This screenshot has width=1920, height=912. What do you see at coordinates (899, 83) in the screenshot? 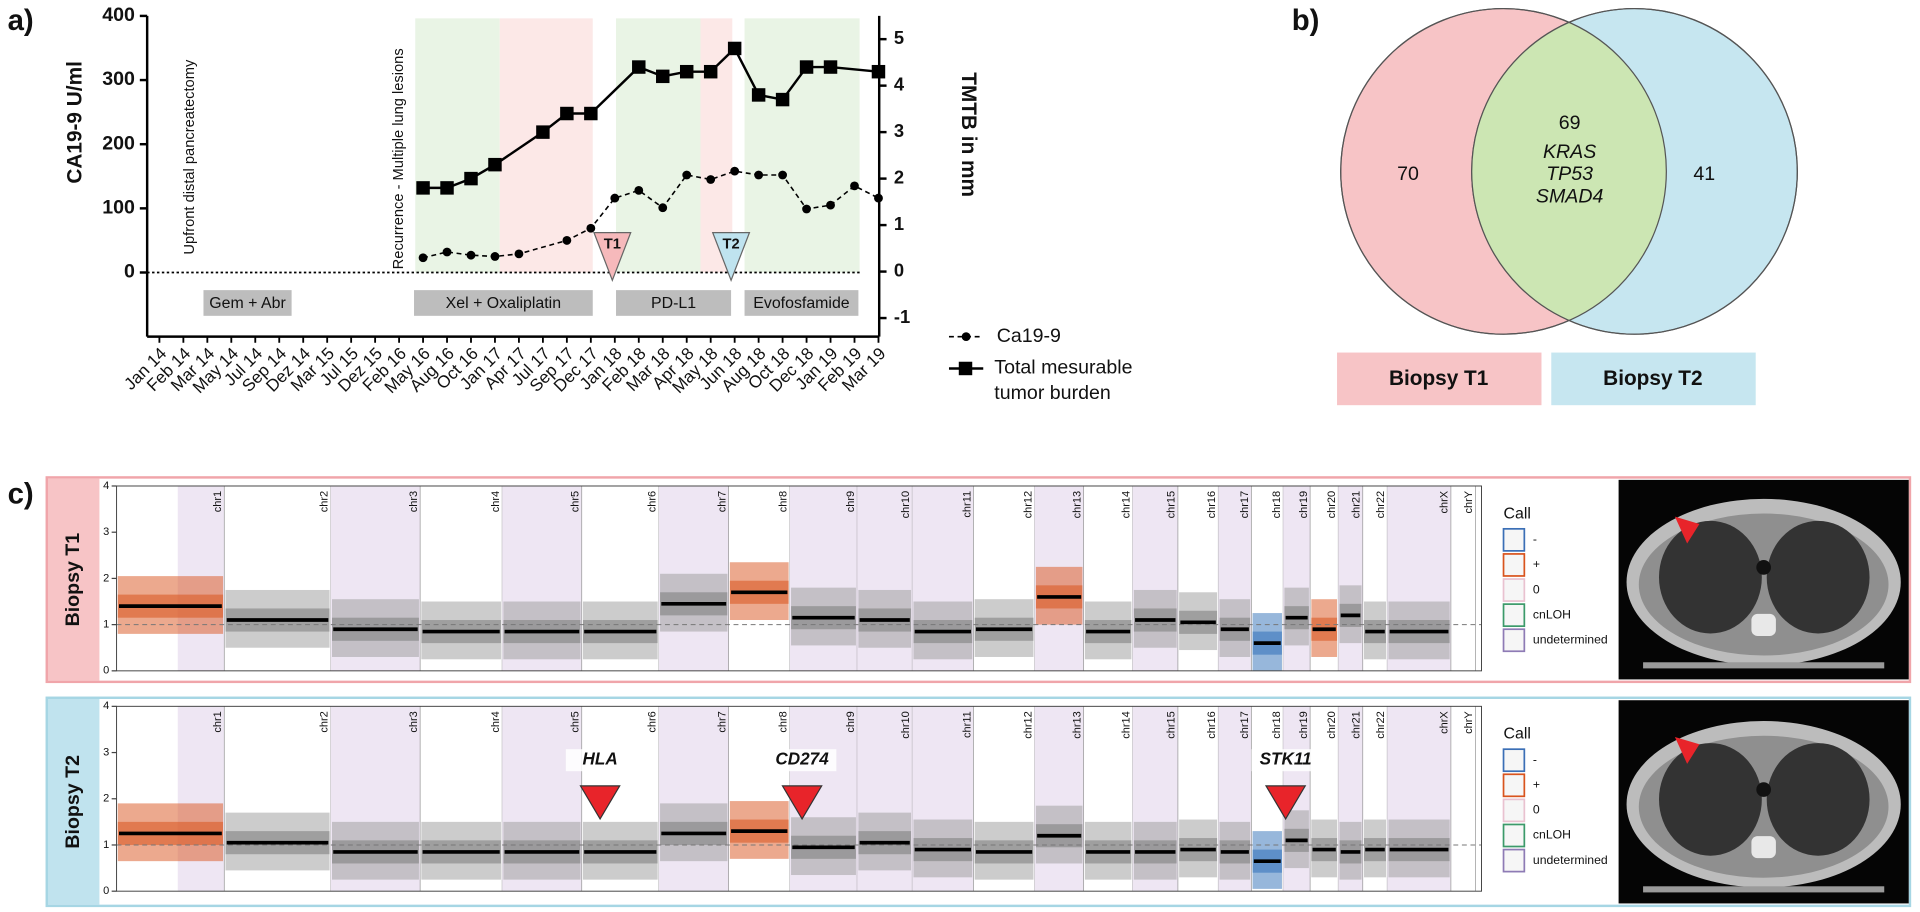
I see `y2-tick-label: 4` at bounding box center [899, 83].